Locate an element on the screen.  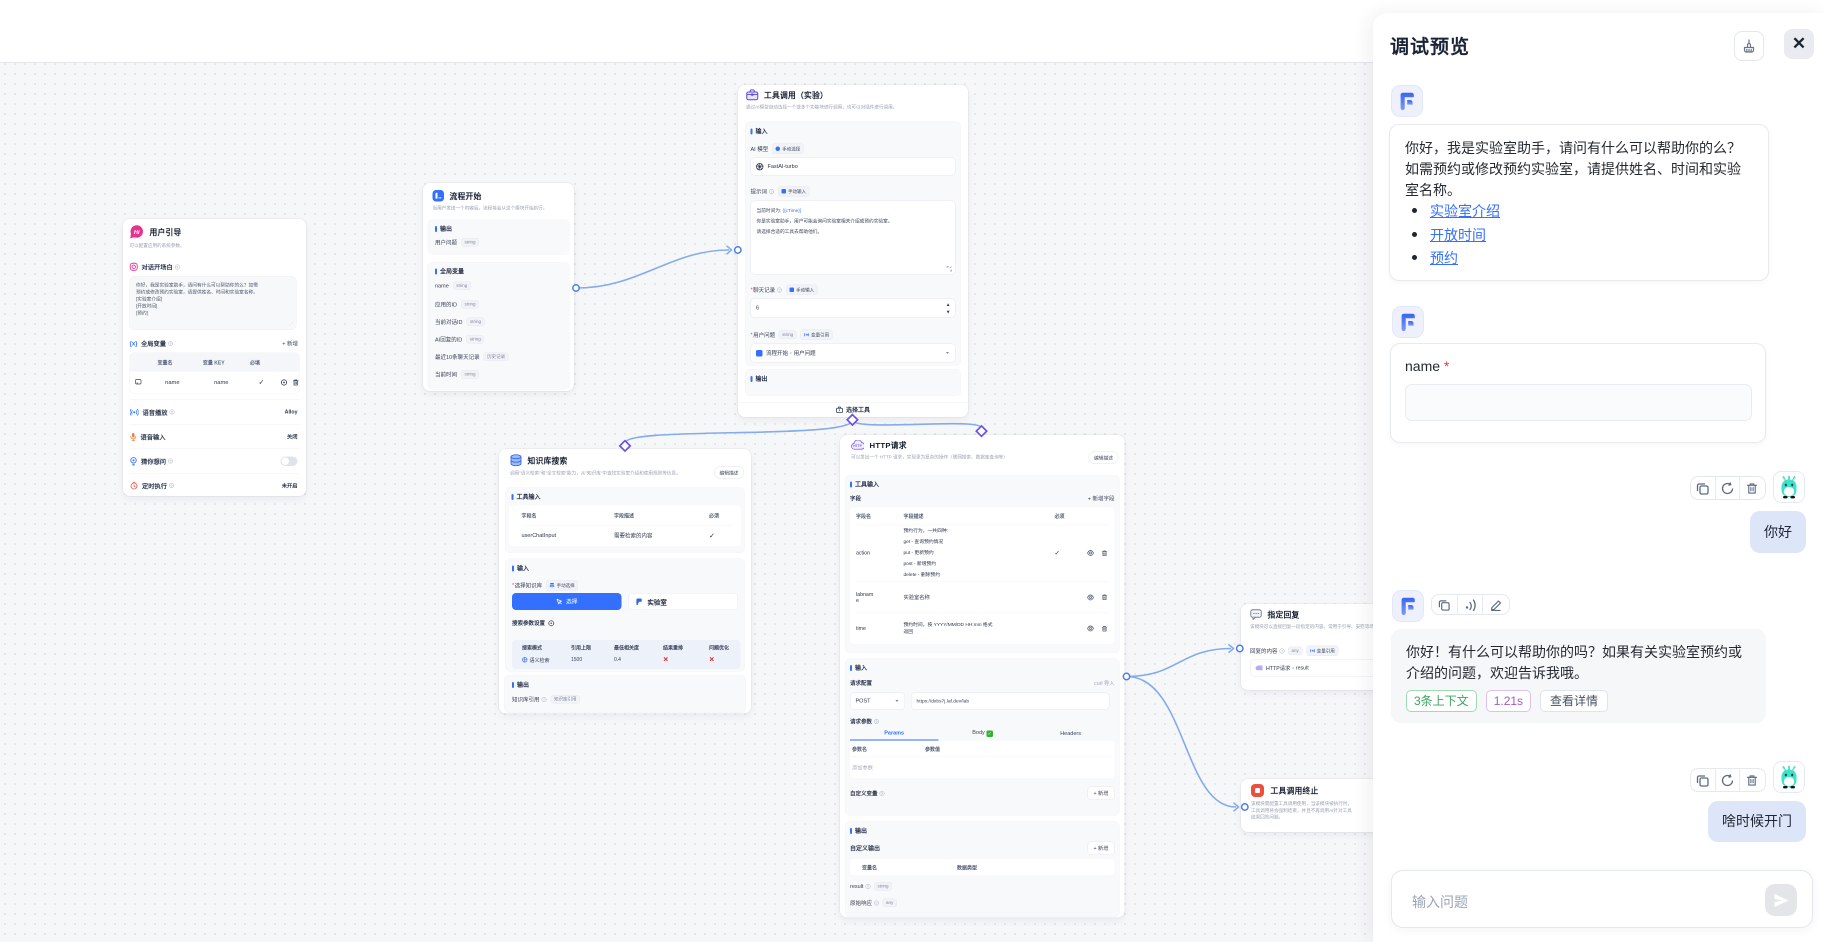
svg-text: HTTP is located at coordinates (857, 446).